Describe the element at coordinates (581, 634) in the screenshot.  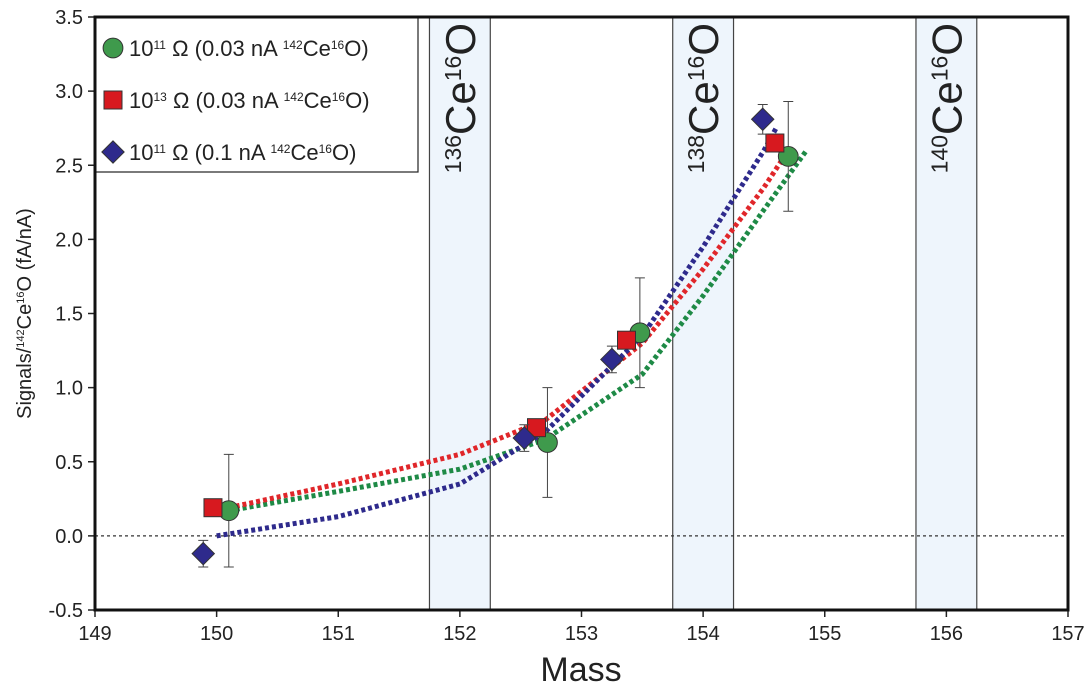
I see `x-tick-label: 153` at that location.